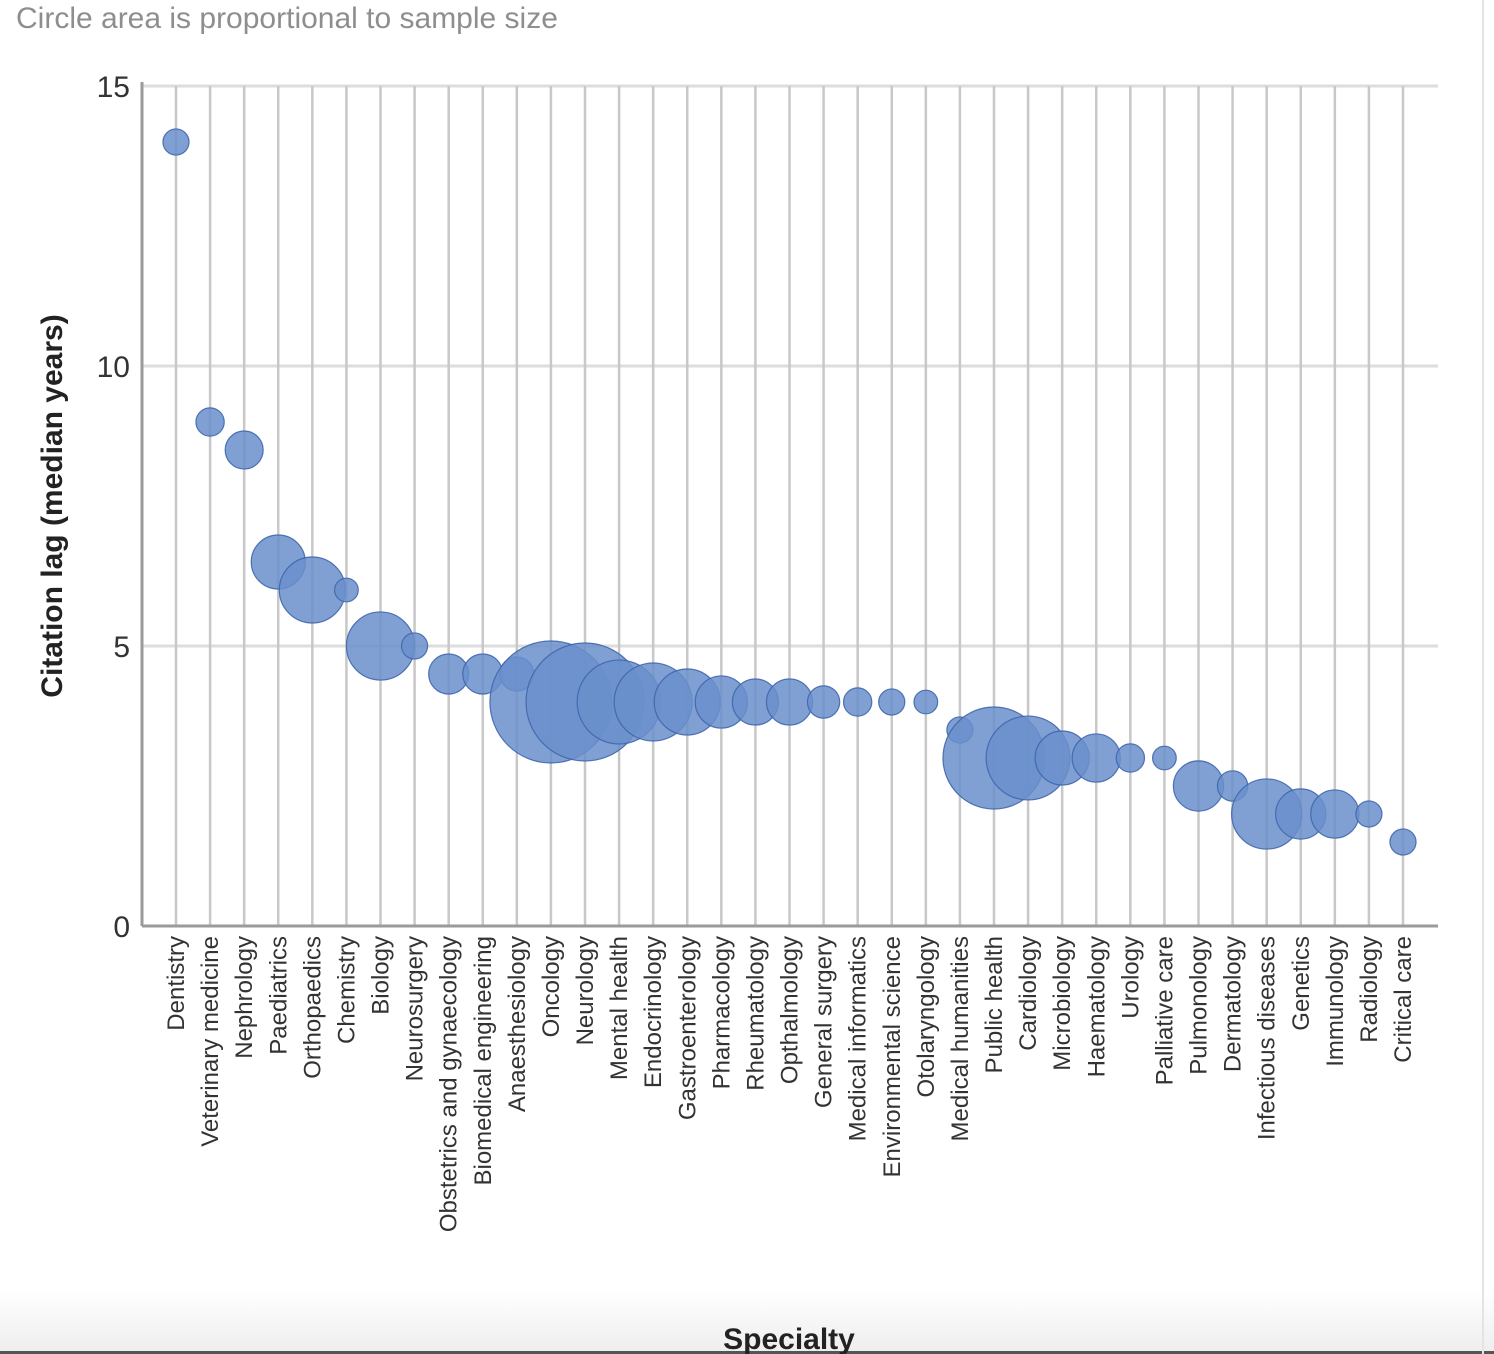 The height and width of the screenshot is (1354, 1494). I want to click on bubble-radiology, so click(1369, 814).